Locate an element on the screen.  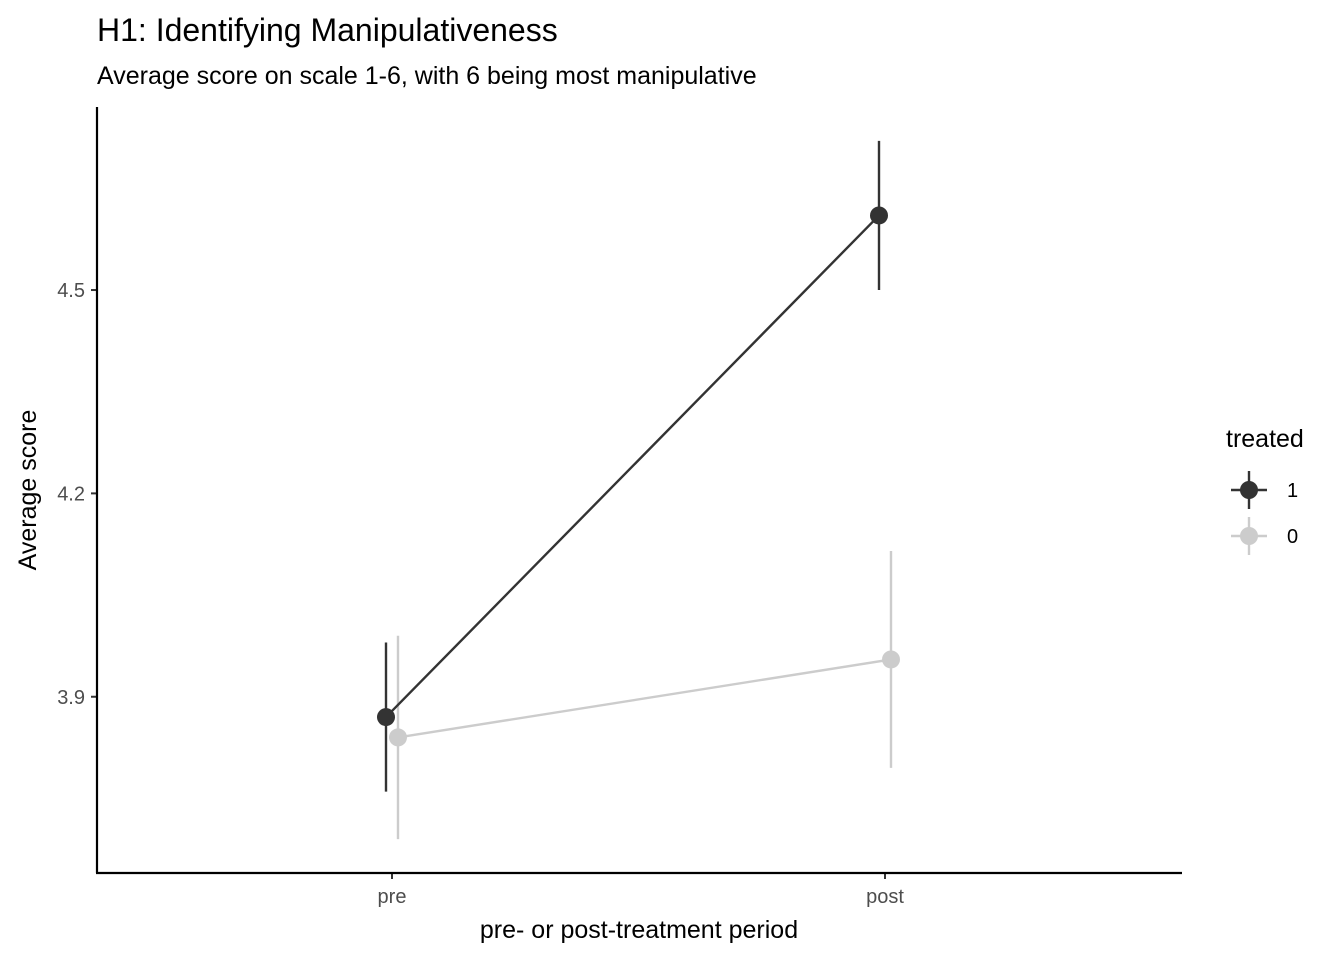
legend-item-0: 0 is located at coordinates (1264, 536).